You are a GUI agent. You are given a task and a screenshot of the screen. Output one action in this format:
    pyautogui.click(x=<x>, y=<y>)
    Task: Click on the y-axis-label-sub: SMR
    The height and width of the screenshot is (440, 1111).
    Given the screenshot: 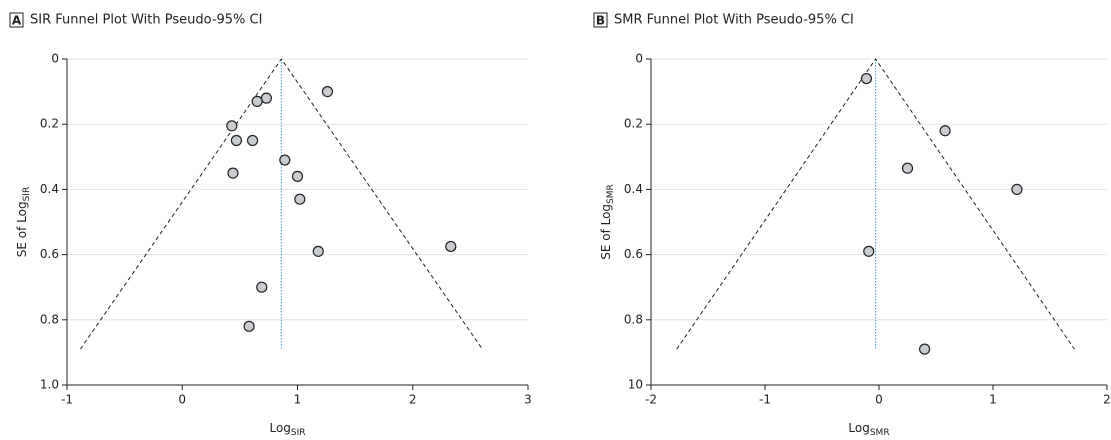 What is the action you would take?
    pyautogui.click(x=611, y=194)
    